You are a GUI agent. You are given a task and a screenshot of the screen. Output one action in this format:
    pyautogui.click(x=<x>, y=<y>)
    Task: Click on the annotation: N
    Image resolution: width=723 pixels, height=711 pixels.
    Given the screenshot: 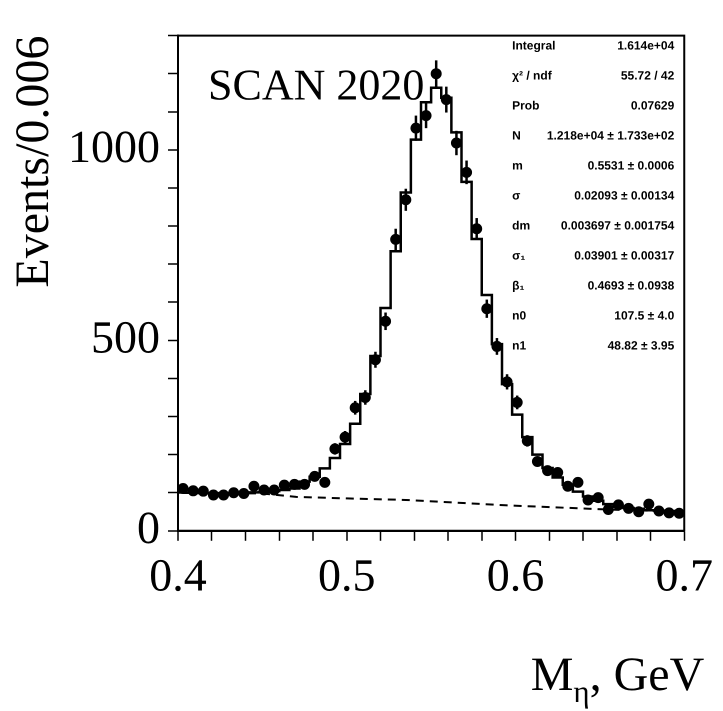 What is the action you would take?
    pyautogui.click(x=516, y=135)
    